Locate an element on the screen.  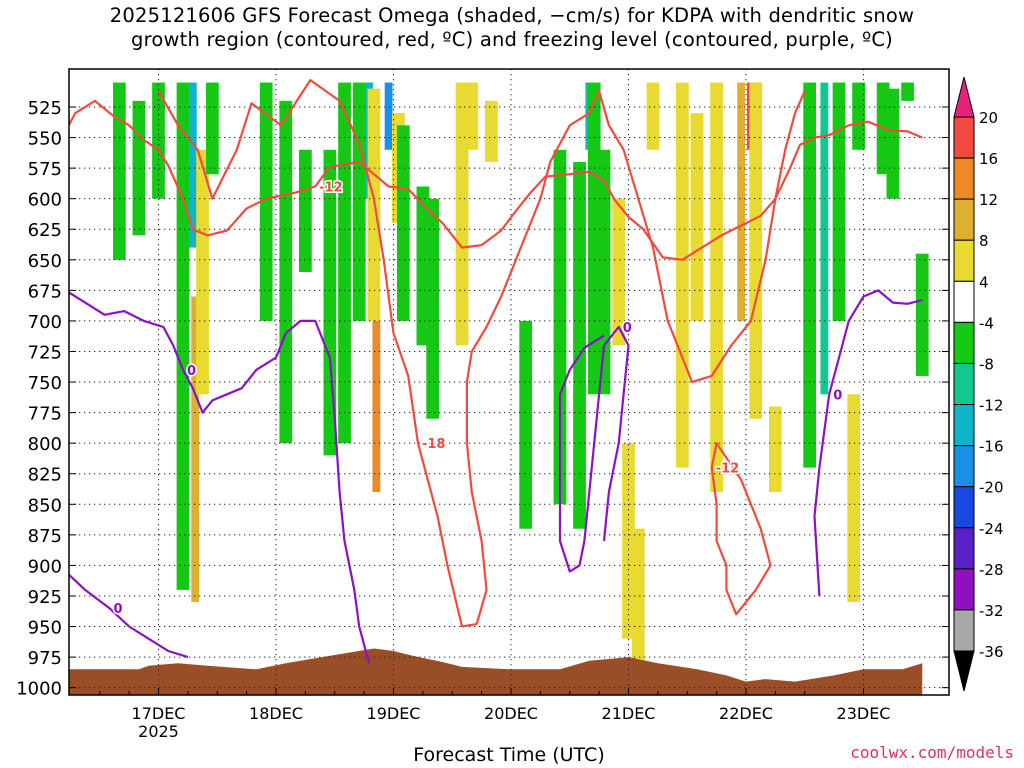
colorbar-label: 16 is located at coordinates (988, 159).